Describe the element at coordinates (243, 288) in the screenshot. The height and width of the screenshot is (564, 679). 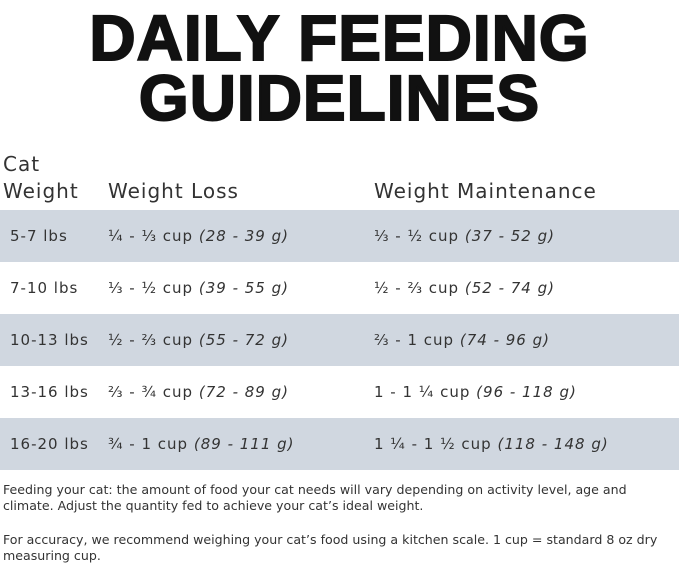
I see `gram-amount: (39 - 55 g)` at that location.